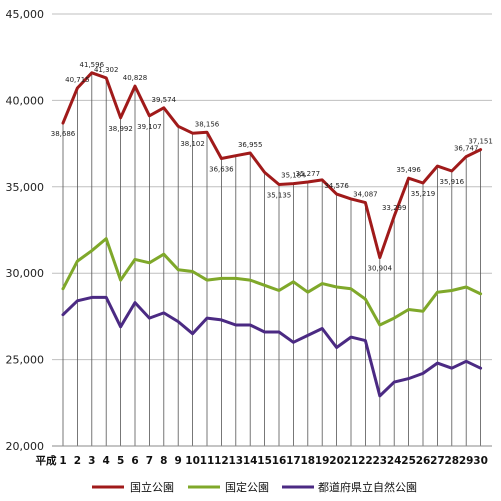  I want to click on data-label: 38,156, so click(207, 124).